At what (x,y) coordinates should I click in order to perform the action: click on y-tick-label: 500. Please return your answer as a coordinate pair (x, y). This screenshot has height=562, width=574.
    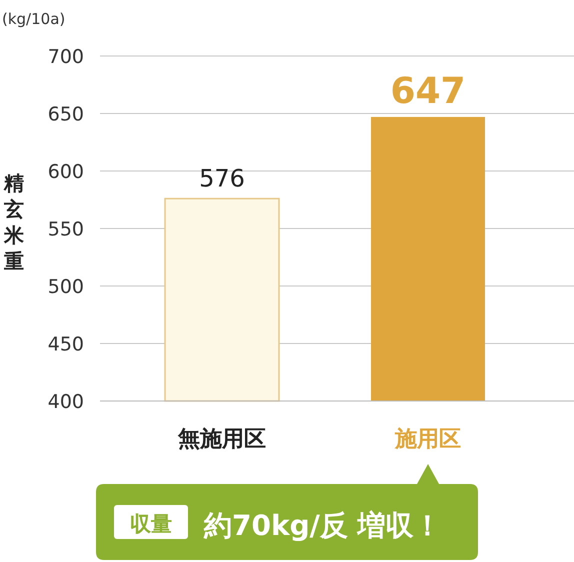
    Looking at the image, I should click on (66, 287).